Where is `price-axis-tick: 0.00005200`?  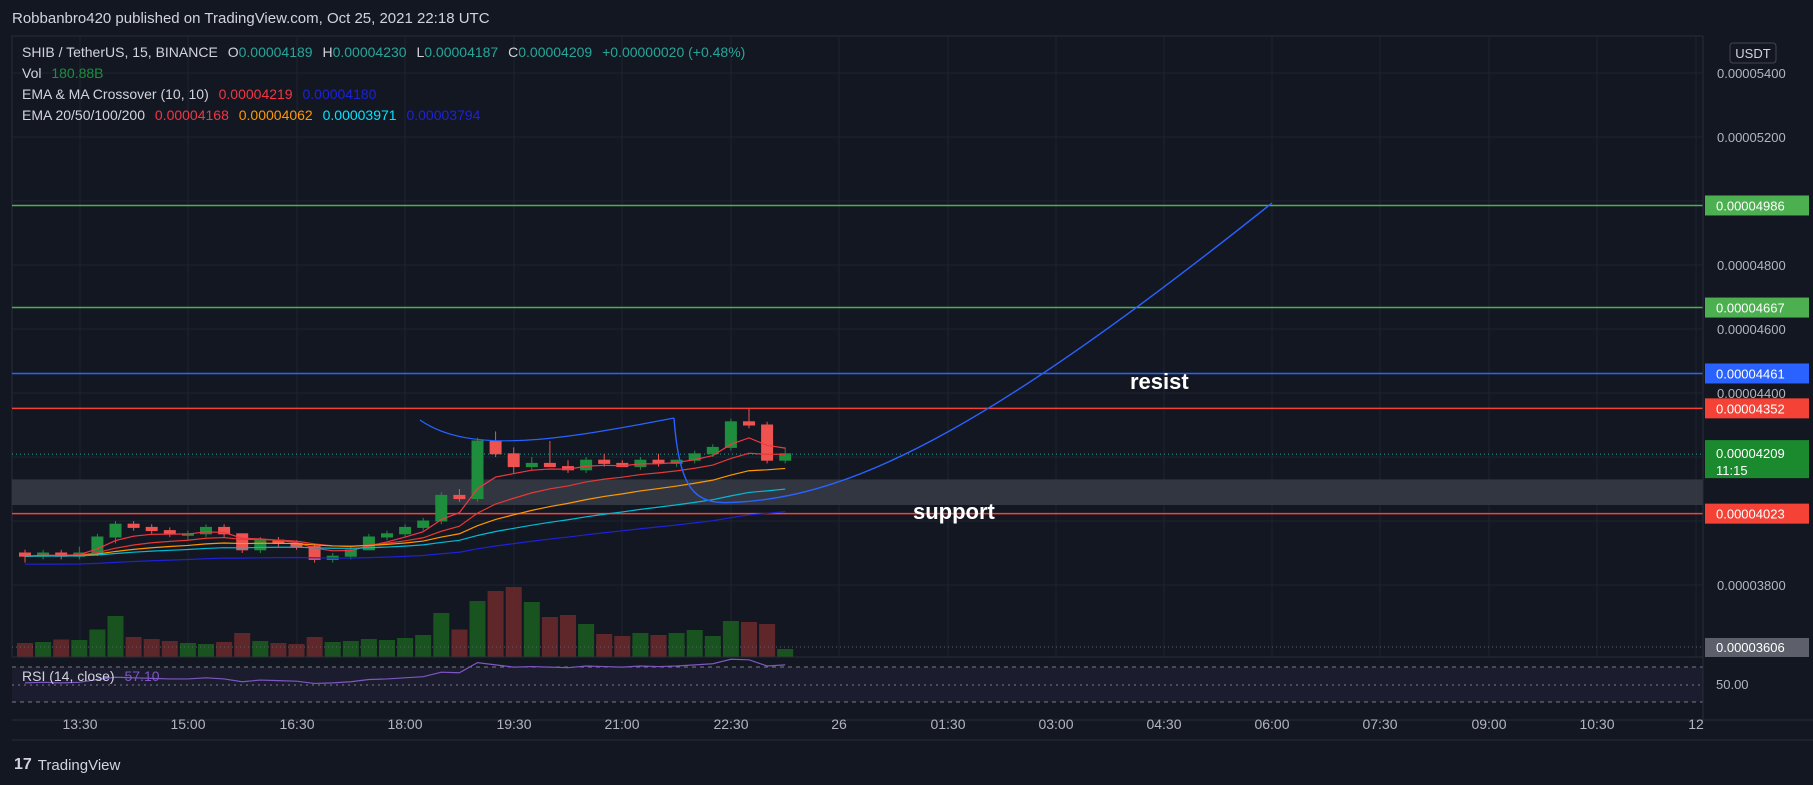
price-axis-tick: 0.00005200 is located at coordinates (1751, 137).